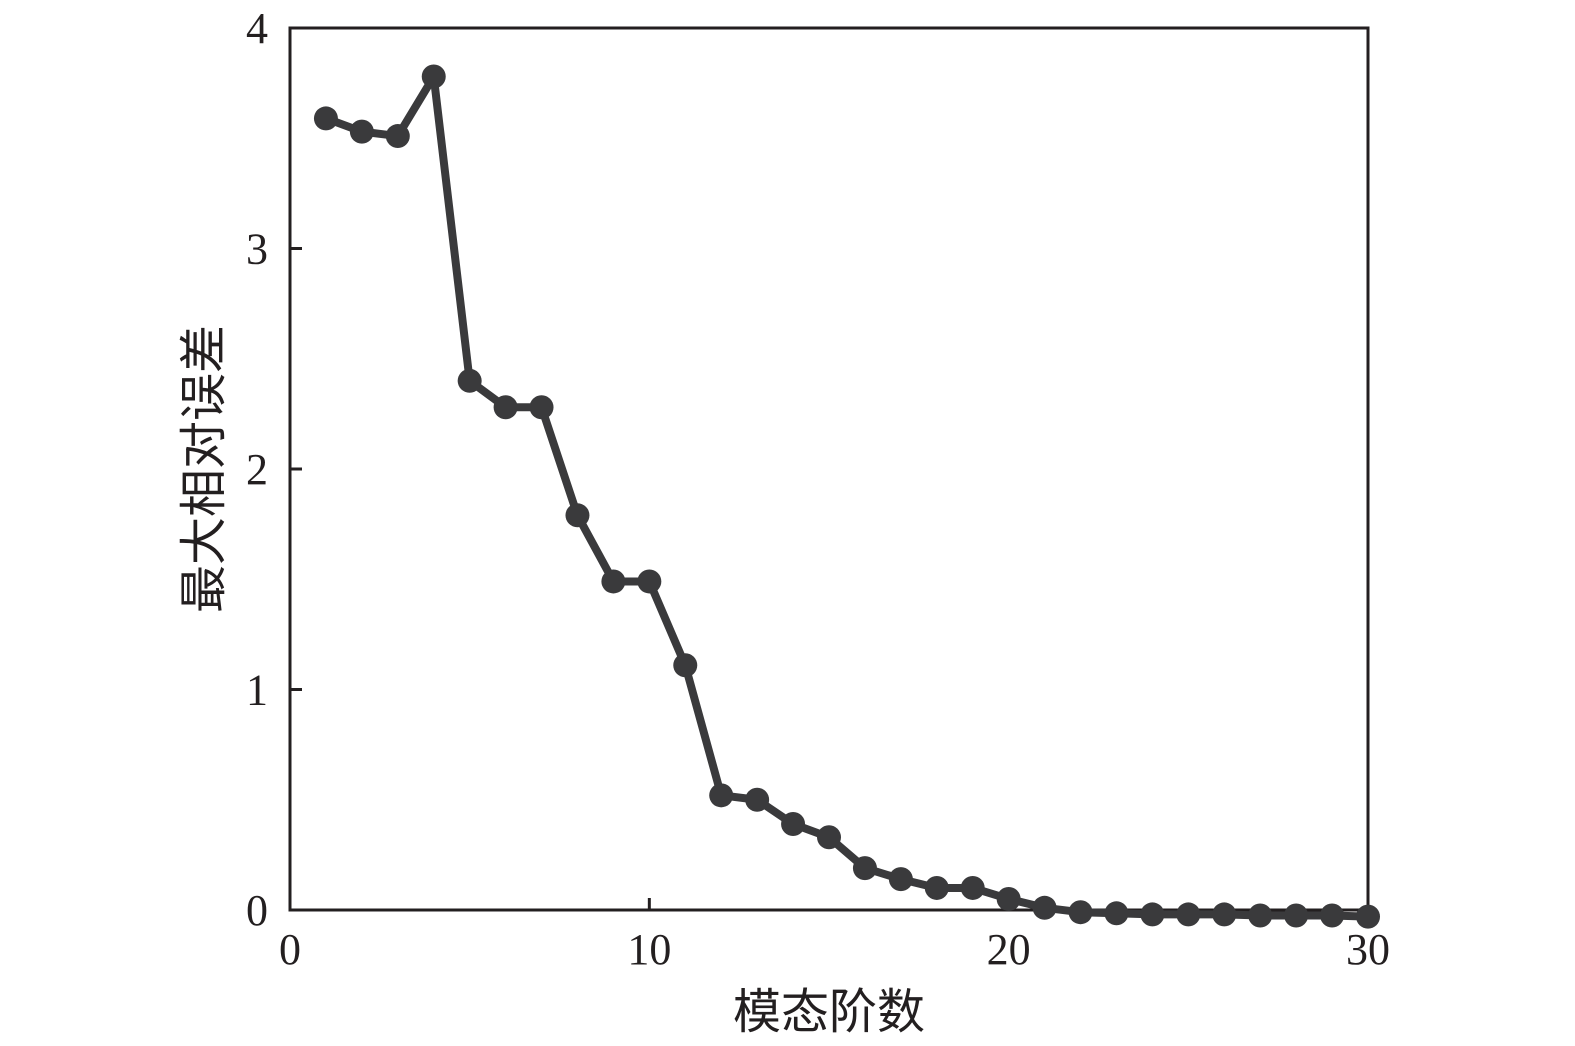 This screenshot has width=1575, height=1046. What do you see at coordinates (1368, 949) in the screenshot?
I see `x-tick-label: 30` at bounding box center [1368, 949].